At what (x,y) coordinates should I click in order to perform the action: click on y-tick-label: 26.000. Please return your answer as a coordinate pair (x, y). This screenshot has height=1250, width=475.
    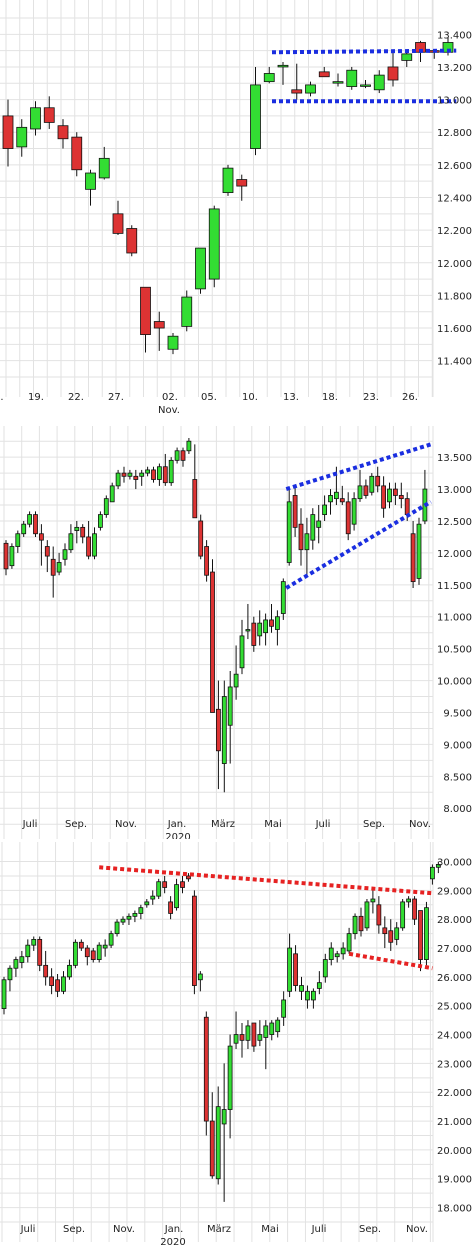
    Looking at the image, I should click on (454, 978).